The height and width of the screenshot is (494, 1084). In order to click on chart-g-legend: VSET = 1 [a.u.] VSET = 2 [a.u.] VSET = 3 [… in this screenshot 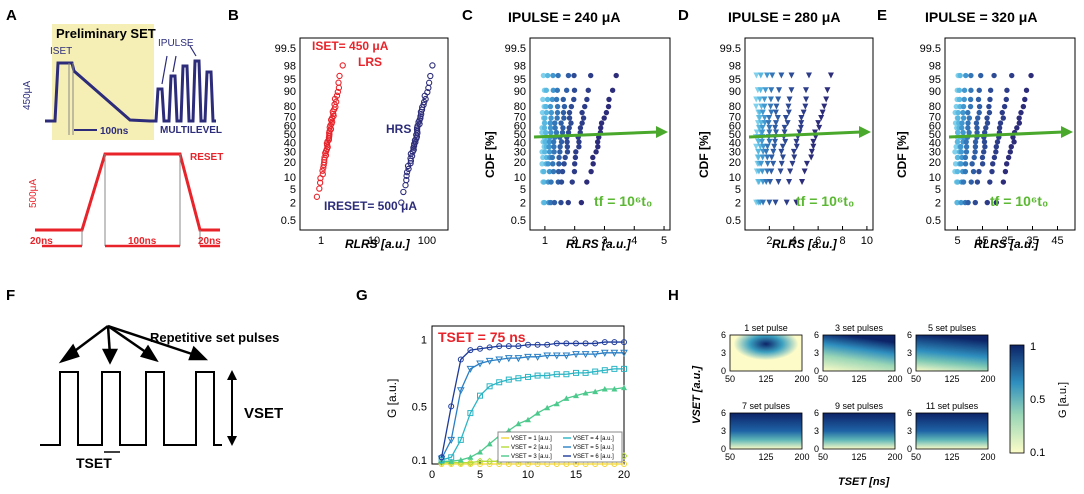, I will do `click(560, 447)`.